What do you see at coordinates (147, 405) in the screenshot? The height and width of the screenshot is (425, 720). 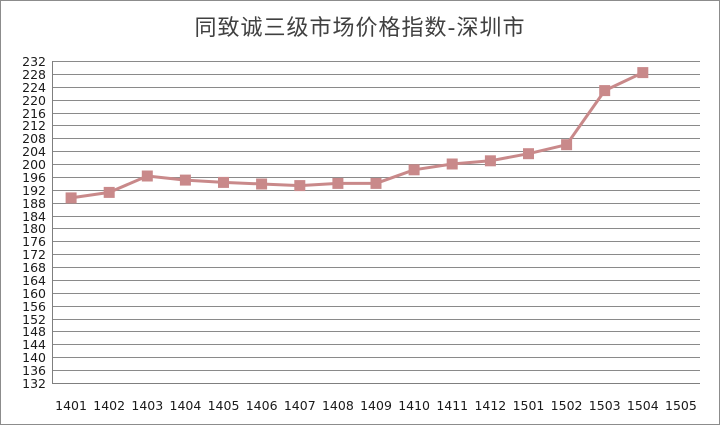 I see `x-tick-label: 1403` at bounding box center [147, 405].